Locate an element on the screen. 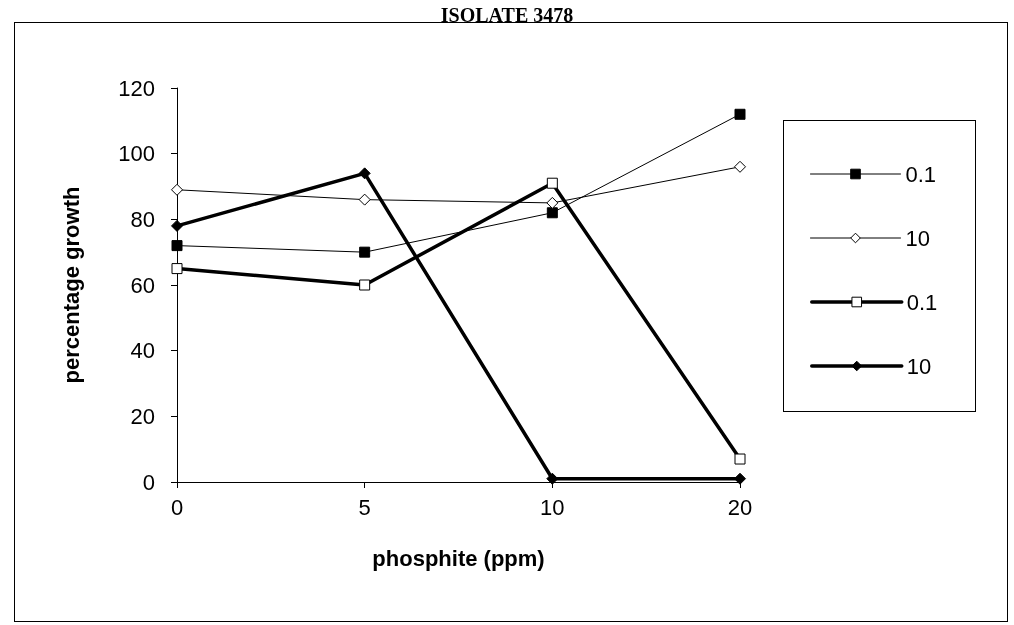 Image resolution: width=1014 pixels, height=625 pixels. x-axis-title: phosphite (ppm) is located at coordinates (458, 558).